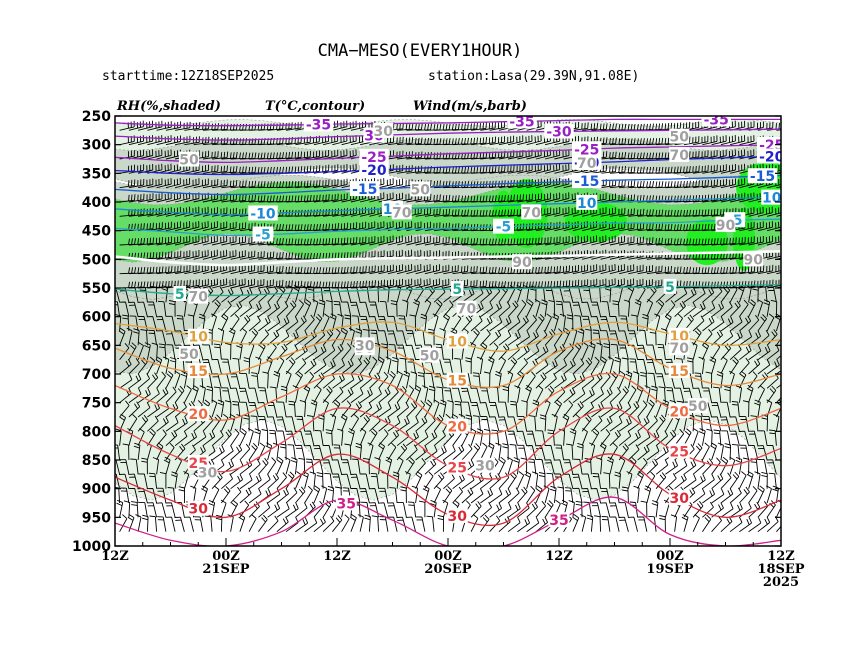 The width and height of the screenshot is (860, 664). I want to click on rh-label: 70, so click(199, 298).